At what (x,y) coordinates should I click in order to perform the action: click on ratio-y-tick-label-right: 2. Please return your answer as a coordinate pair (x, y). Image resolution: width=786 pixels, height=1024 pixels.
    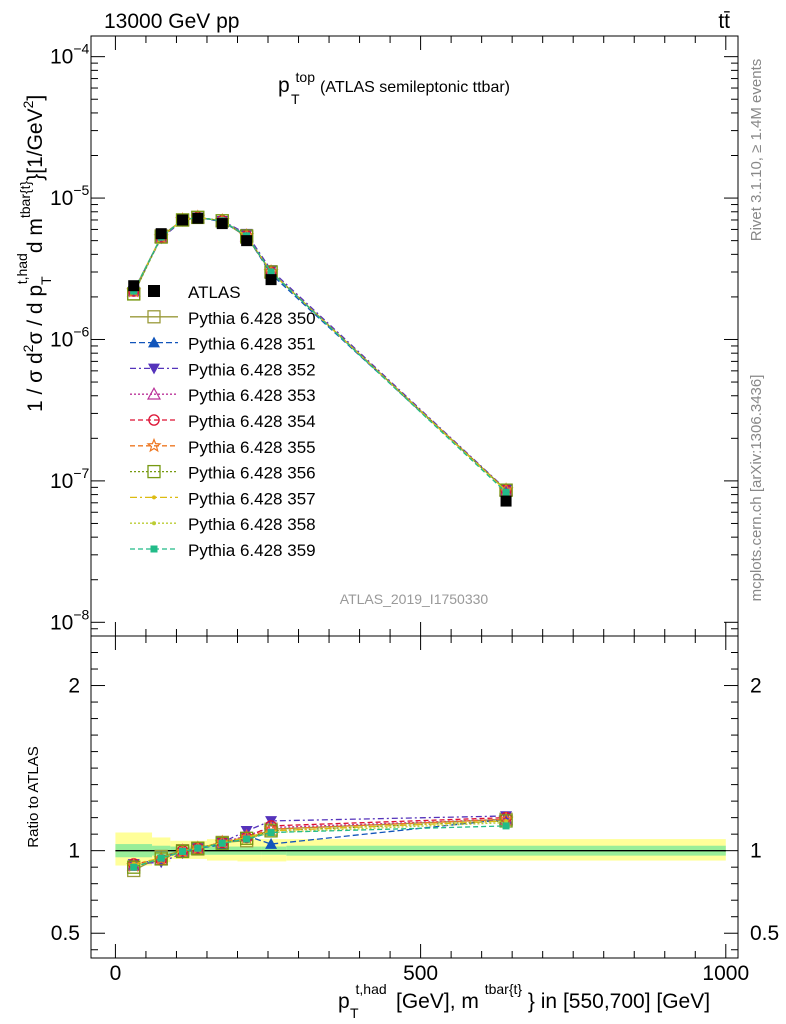
    Looking at the image, I should click on (756, 686).